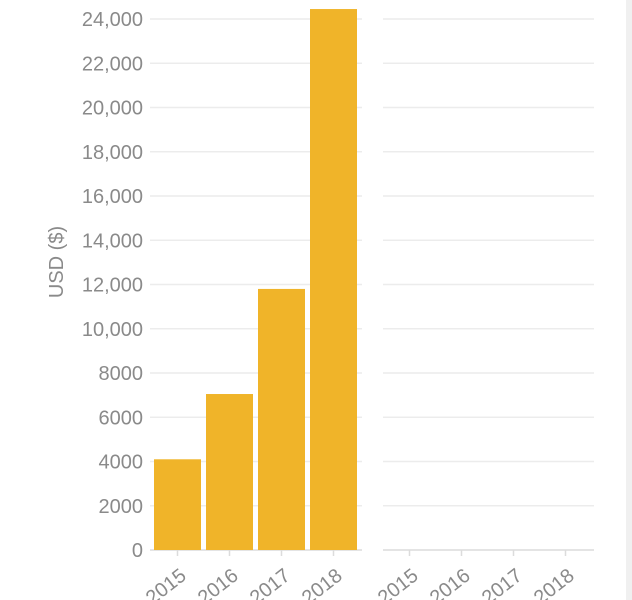  I want to click on y-tick-label: 22,000, so click(112, 64).